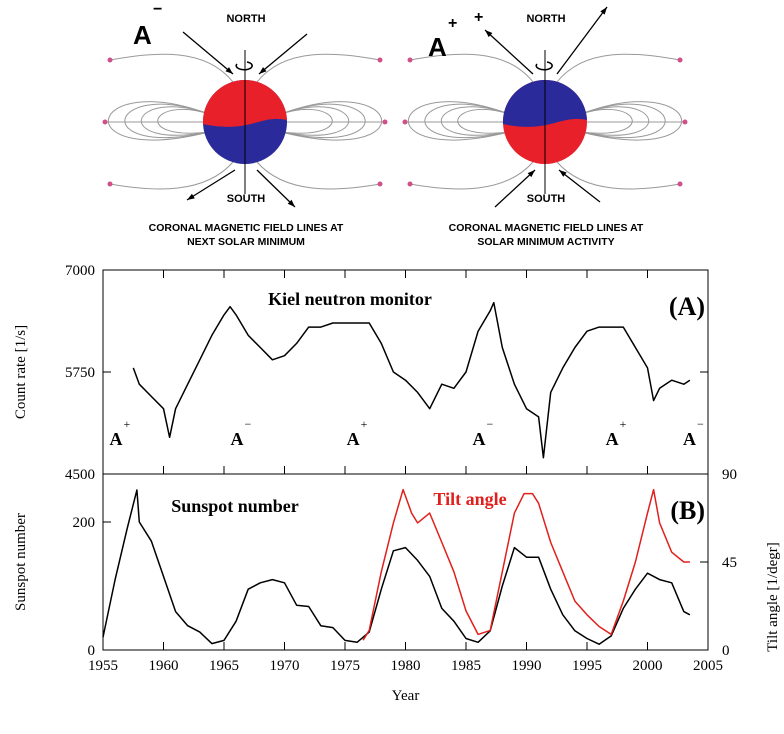 Image resolution: width=784 pixels, height=734 pixels. Describe the element at coordinates (452, 23) in the screenshot. I see `polarity-sign: +` at that location.